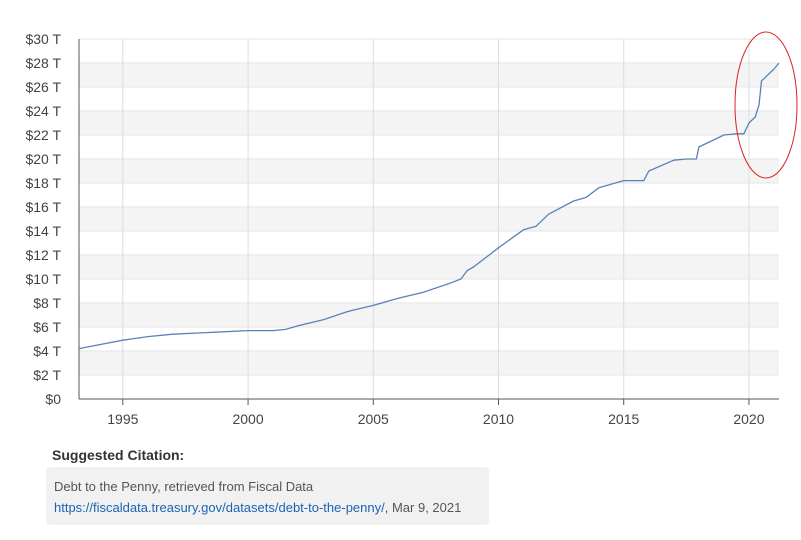 The height and width of the screenshot is (540, 801). What do you see at coordinates (43, 231) in the screenshot?
I see `y-tick-label: $14 T` at bounding box center [43, 231].